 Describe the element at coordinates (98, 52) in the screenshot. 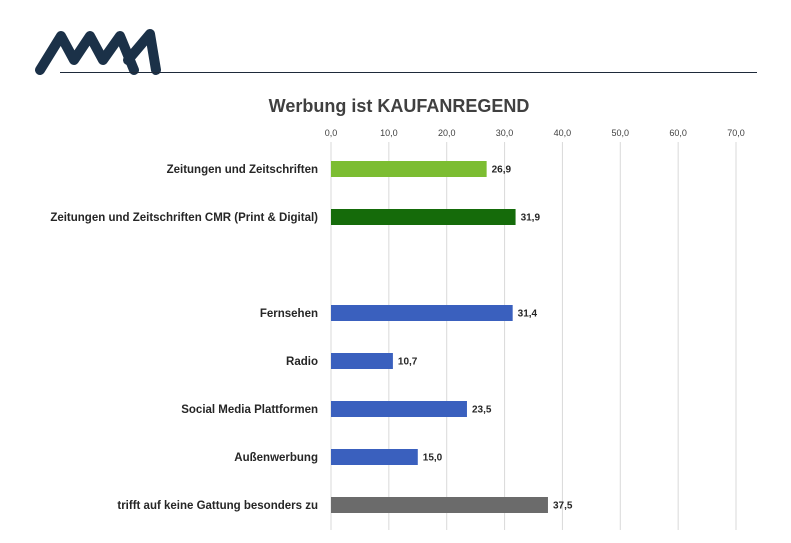

I see `ma-logo` at that location.